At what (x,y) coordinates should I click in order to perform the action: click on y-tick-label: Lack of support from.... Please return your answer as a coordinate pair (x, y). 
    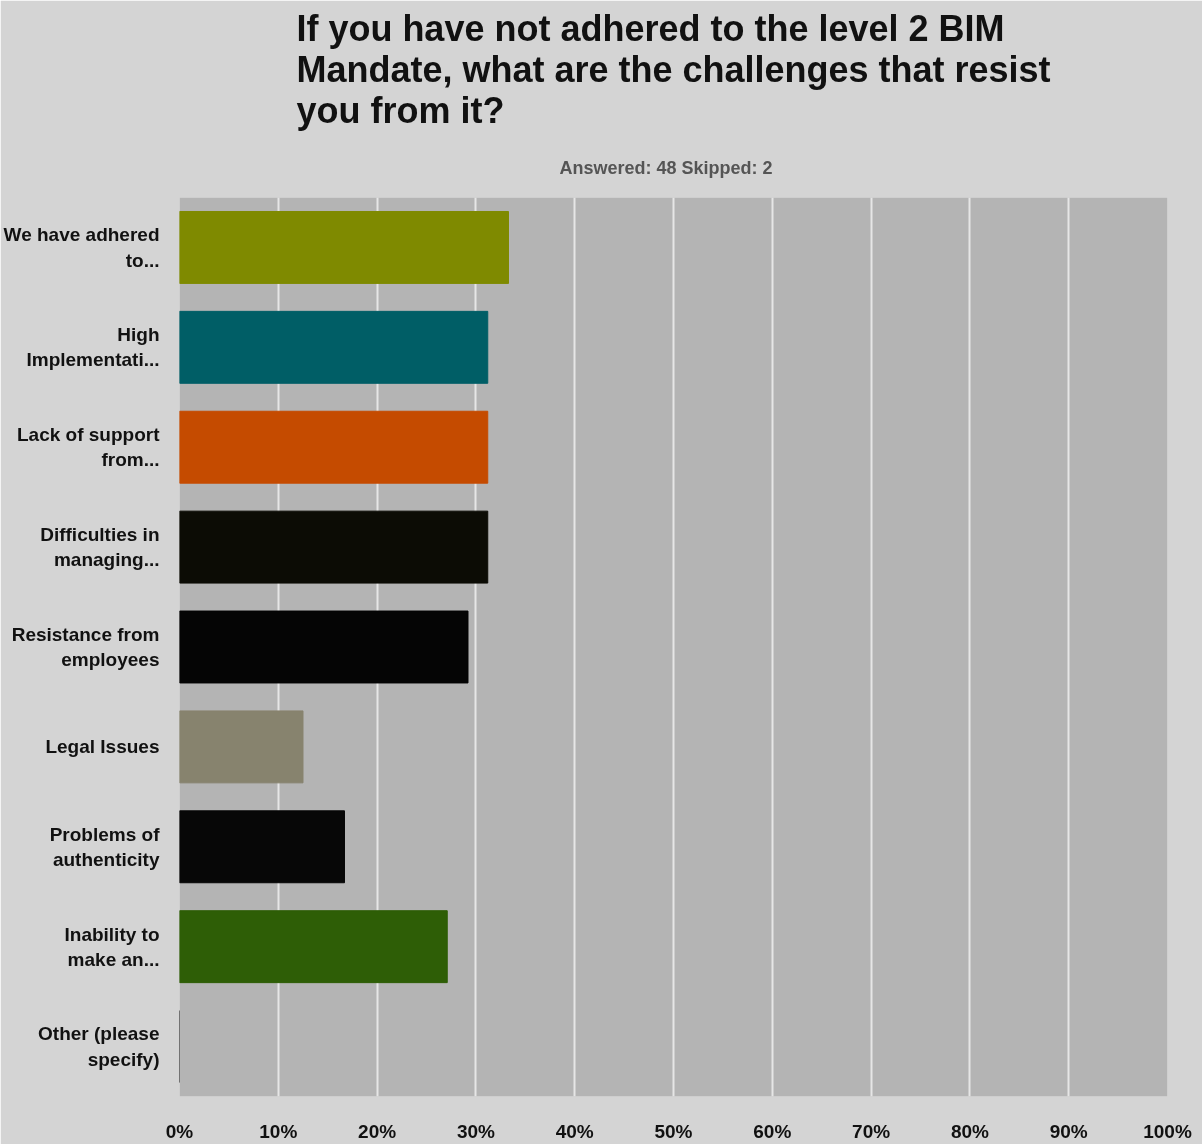
    Looking at the image, I should click on (88, 447).